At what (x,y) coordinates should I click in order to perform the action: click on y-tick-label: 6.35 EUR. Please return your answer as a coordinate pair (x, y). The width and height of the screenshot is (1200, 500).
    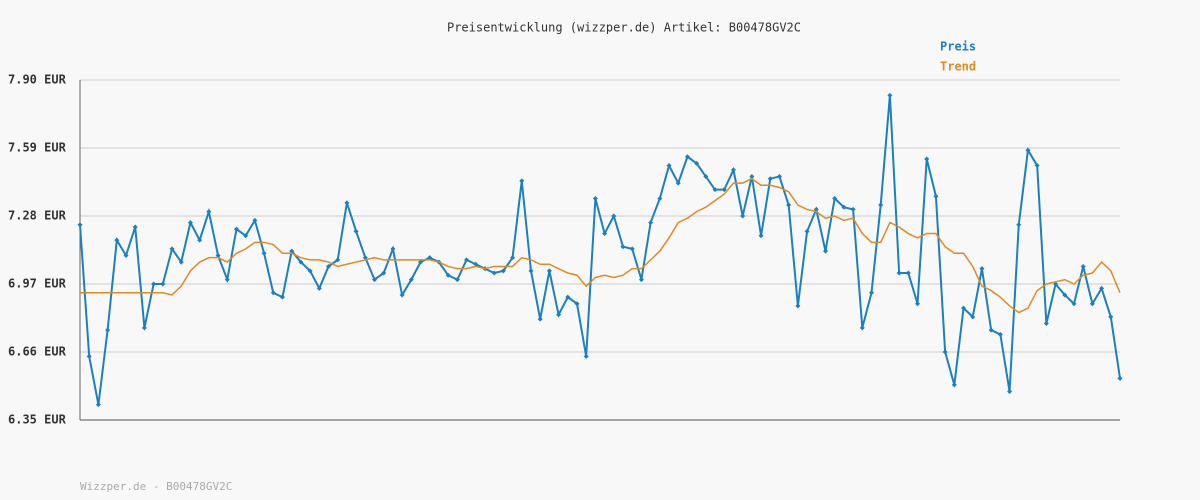
    Looking at the image, I should click on (37, 420).